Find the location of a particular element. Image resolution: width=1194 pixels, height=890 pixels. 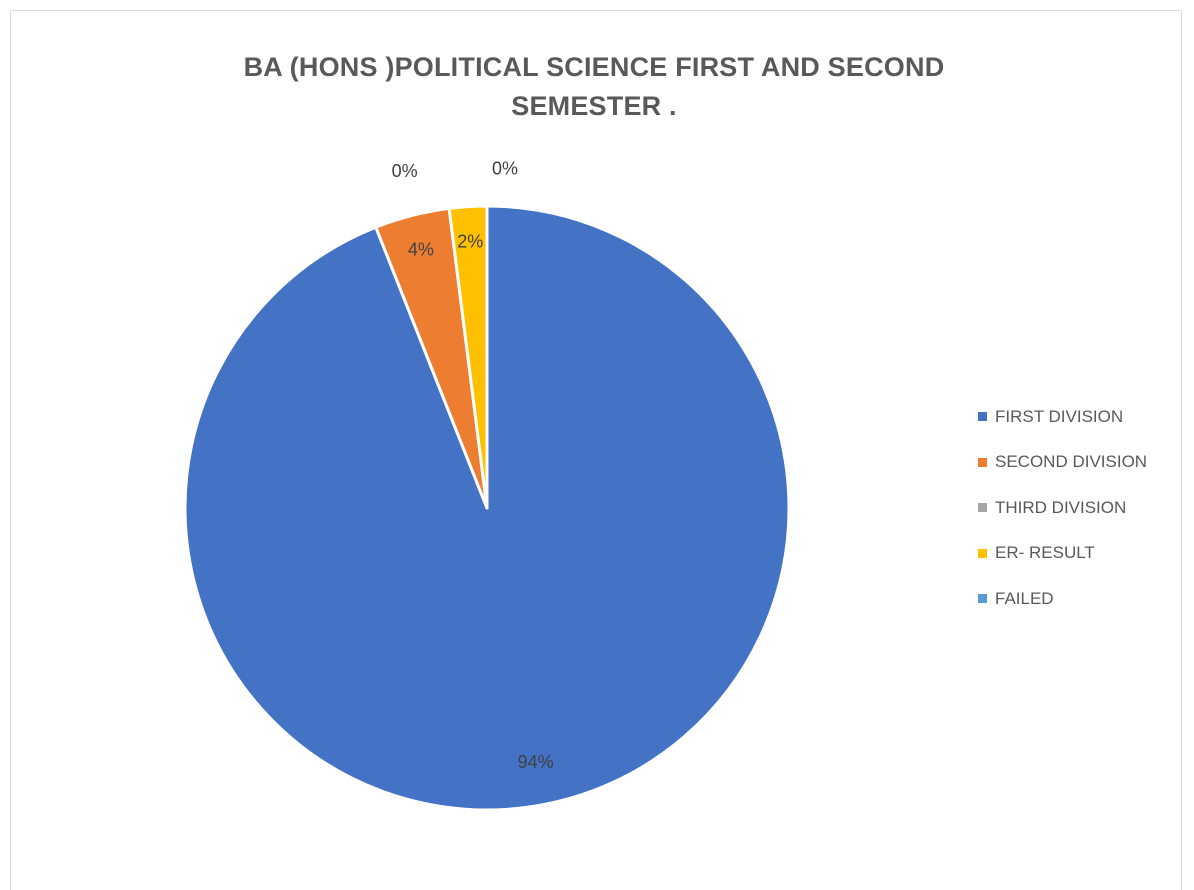

data-label-first-division: 94% is located at coordinates (536, 762).